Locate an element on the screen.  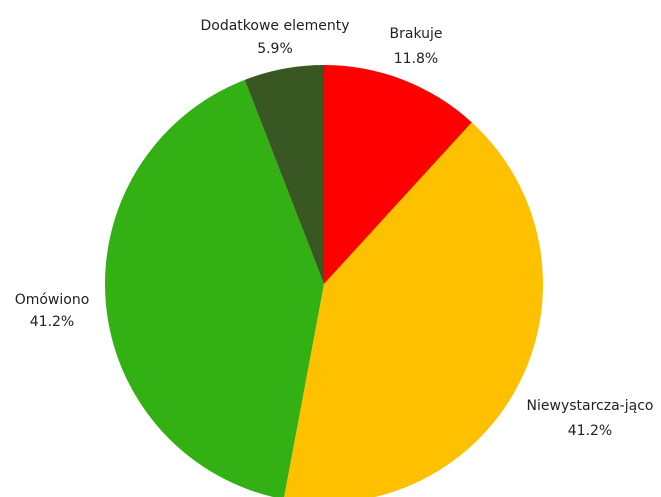
slice-value-niewystarczajaco: 41.2% is located at coordinates (590, 431).